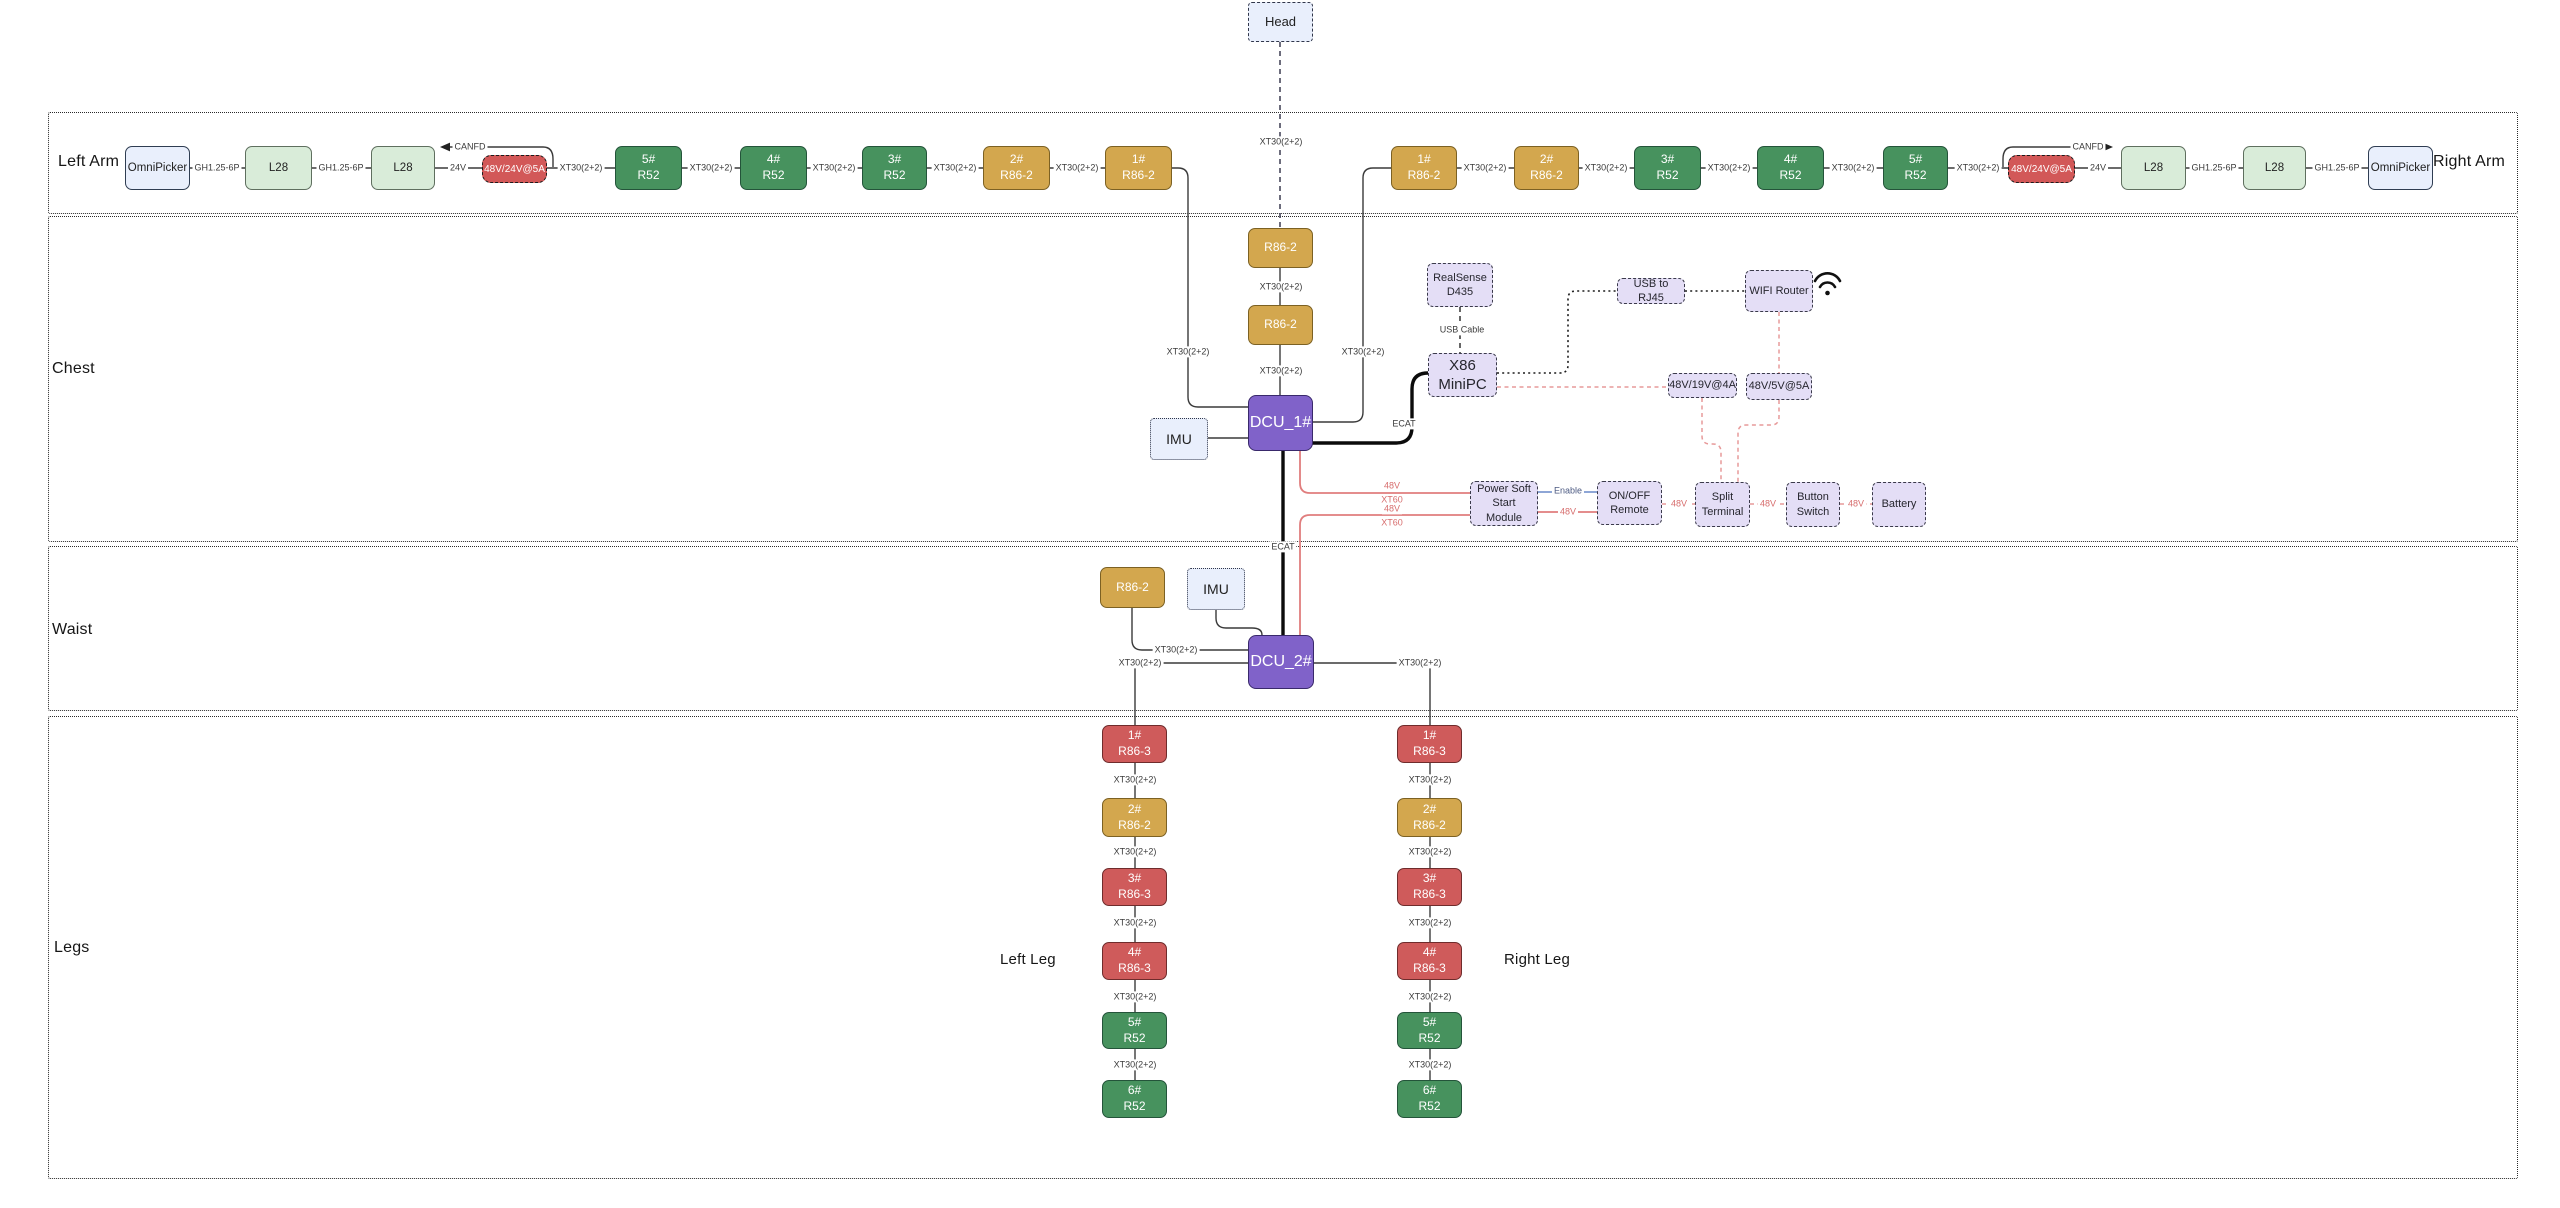  I want to click on section-label-chest: Chest, so click(73, 368).